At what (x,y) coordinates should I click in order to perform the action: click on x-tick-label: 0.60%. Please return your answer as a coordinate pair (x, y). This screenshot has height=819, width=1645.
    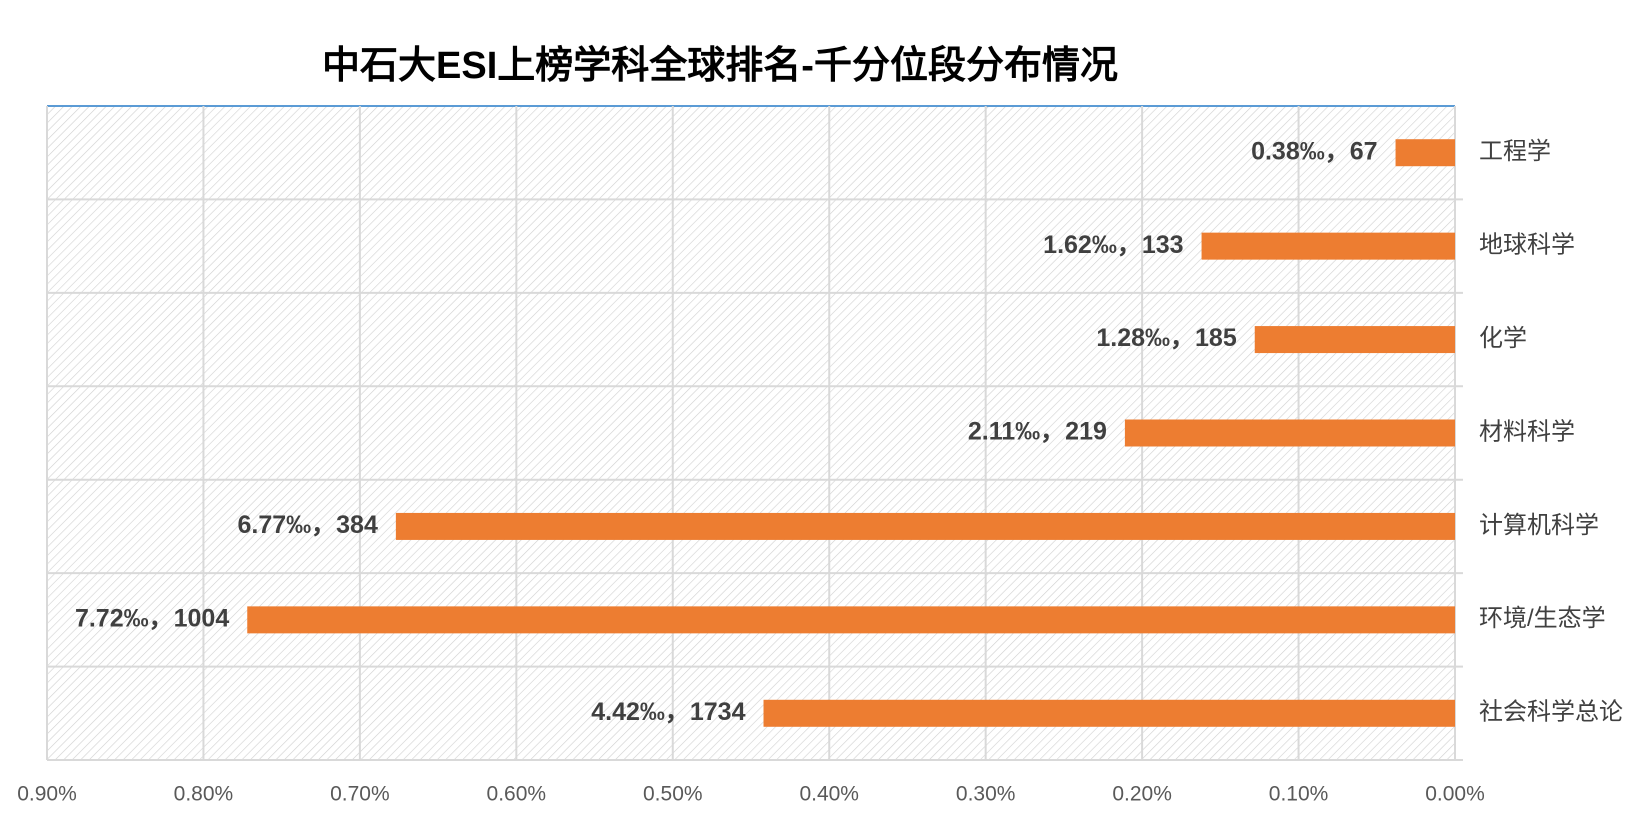
    Looking at the image, I should click on (517, 794).